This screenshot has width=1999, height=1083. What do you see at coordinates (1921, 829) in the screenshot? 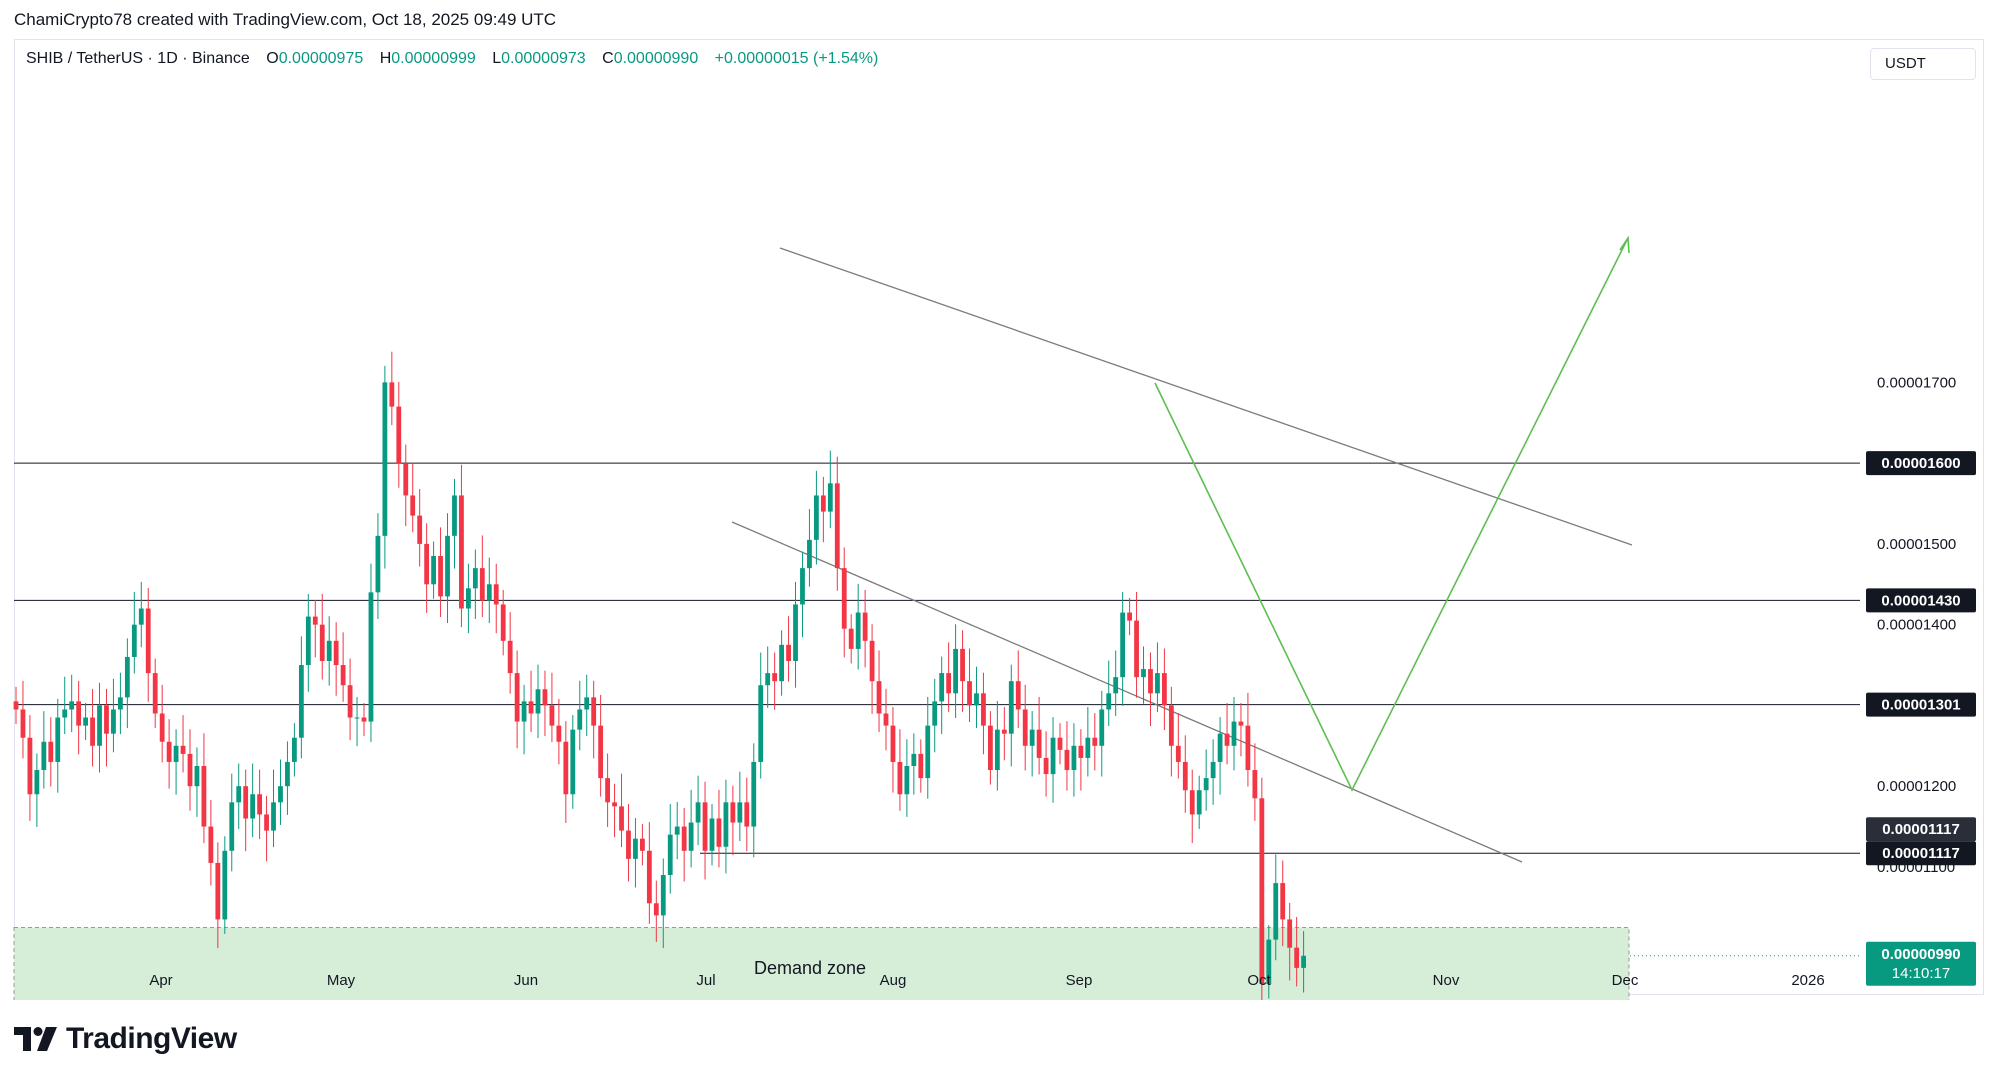
I see `level-label-extra-bg` at bounding box center [1921, 829].